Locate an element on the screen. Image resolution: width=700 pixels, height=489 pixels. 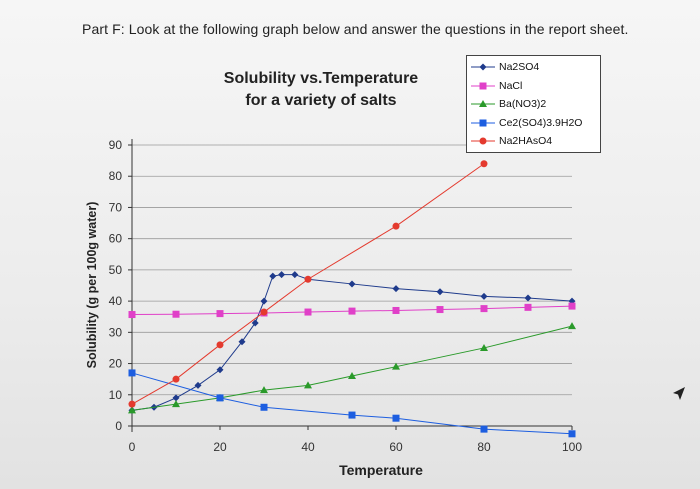
legend-item: Ba(NO3)2 is located at coordinates (508, 104).